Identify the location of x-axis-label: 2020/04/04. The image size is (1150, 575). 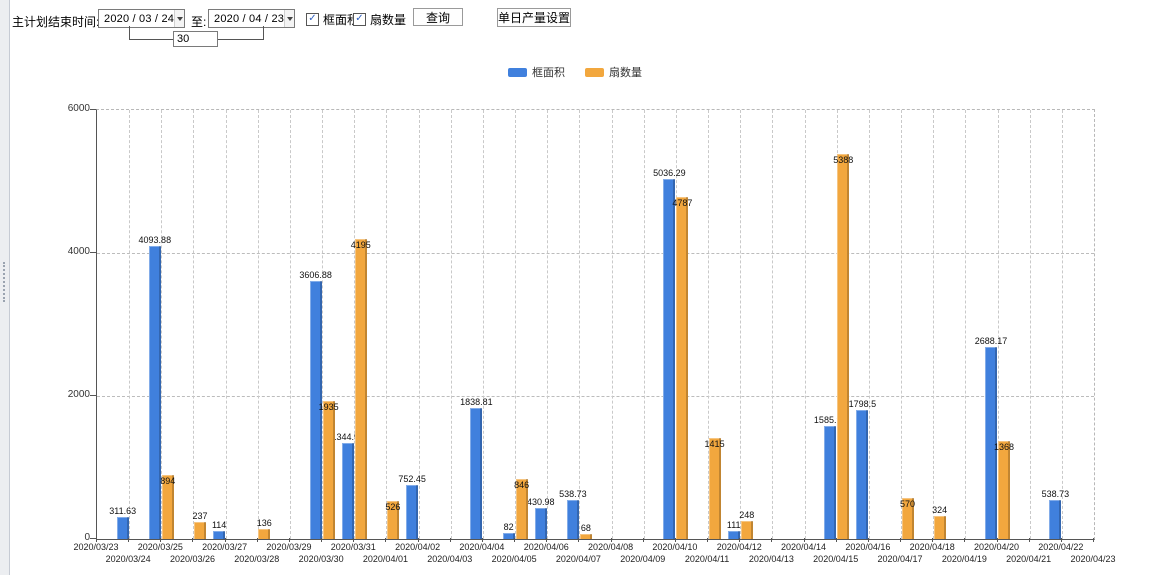
(482, 547).